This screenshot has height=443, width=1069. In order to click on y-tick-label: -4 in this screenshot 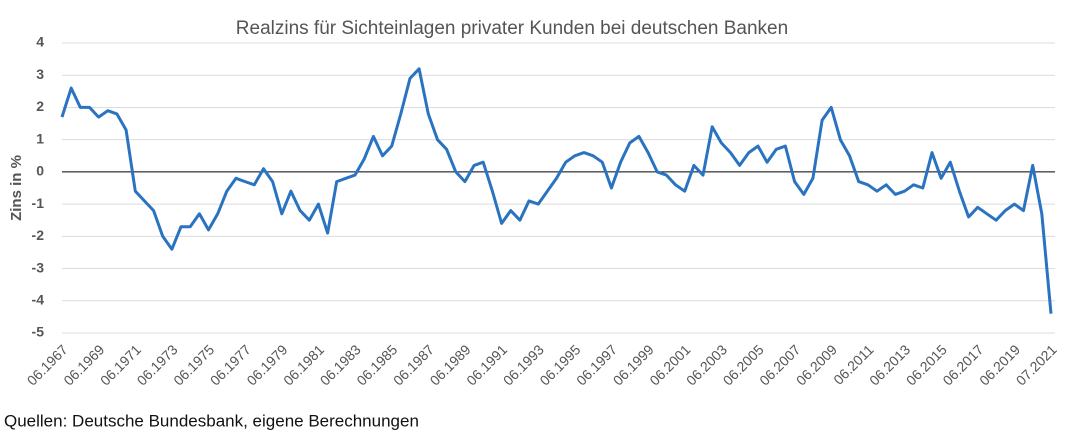, I will do `click(38, 299)`.